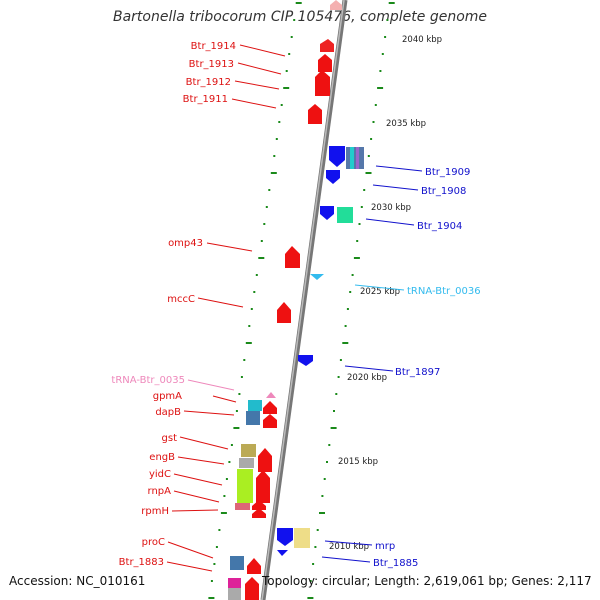 The height and width of the screenshot is (600, 600). I want to click on gene-gpmA, so click(270, 407).